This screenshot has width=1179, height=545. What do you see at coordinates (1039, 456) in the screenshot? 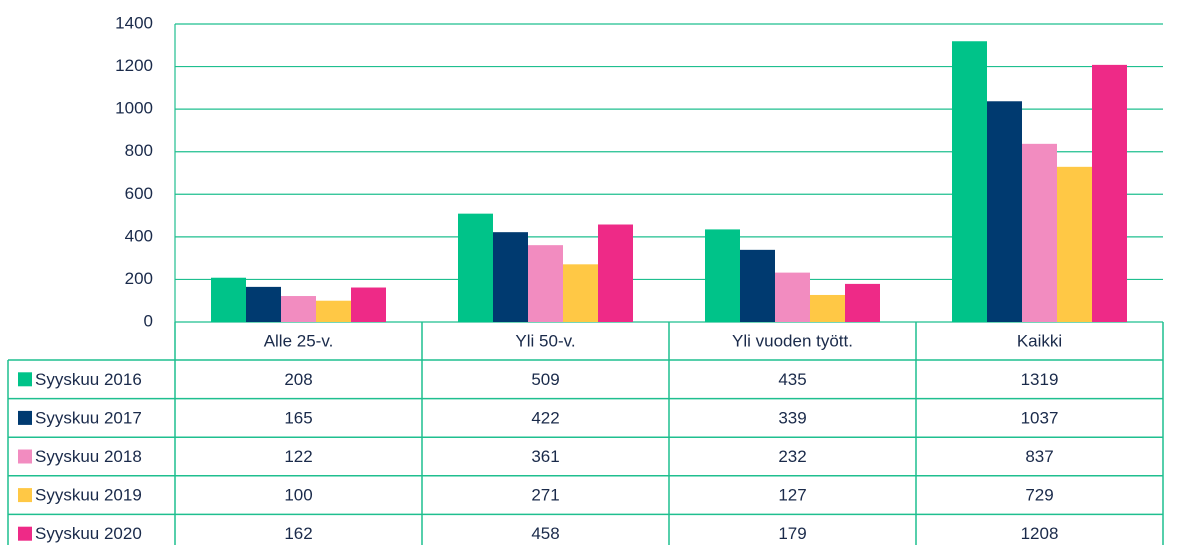
I see `table-value: 837` at bounding box center [1039, 456].